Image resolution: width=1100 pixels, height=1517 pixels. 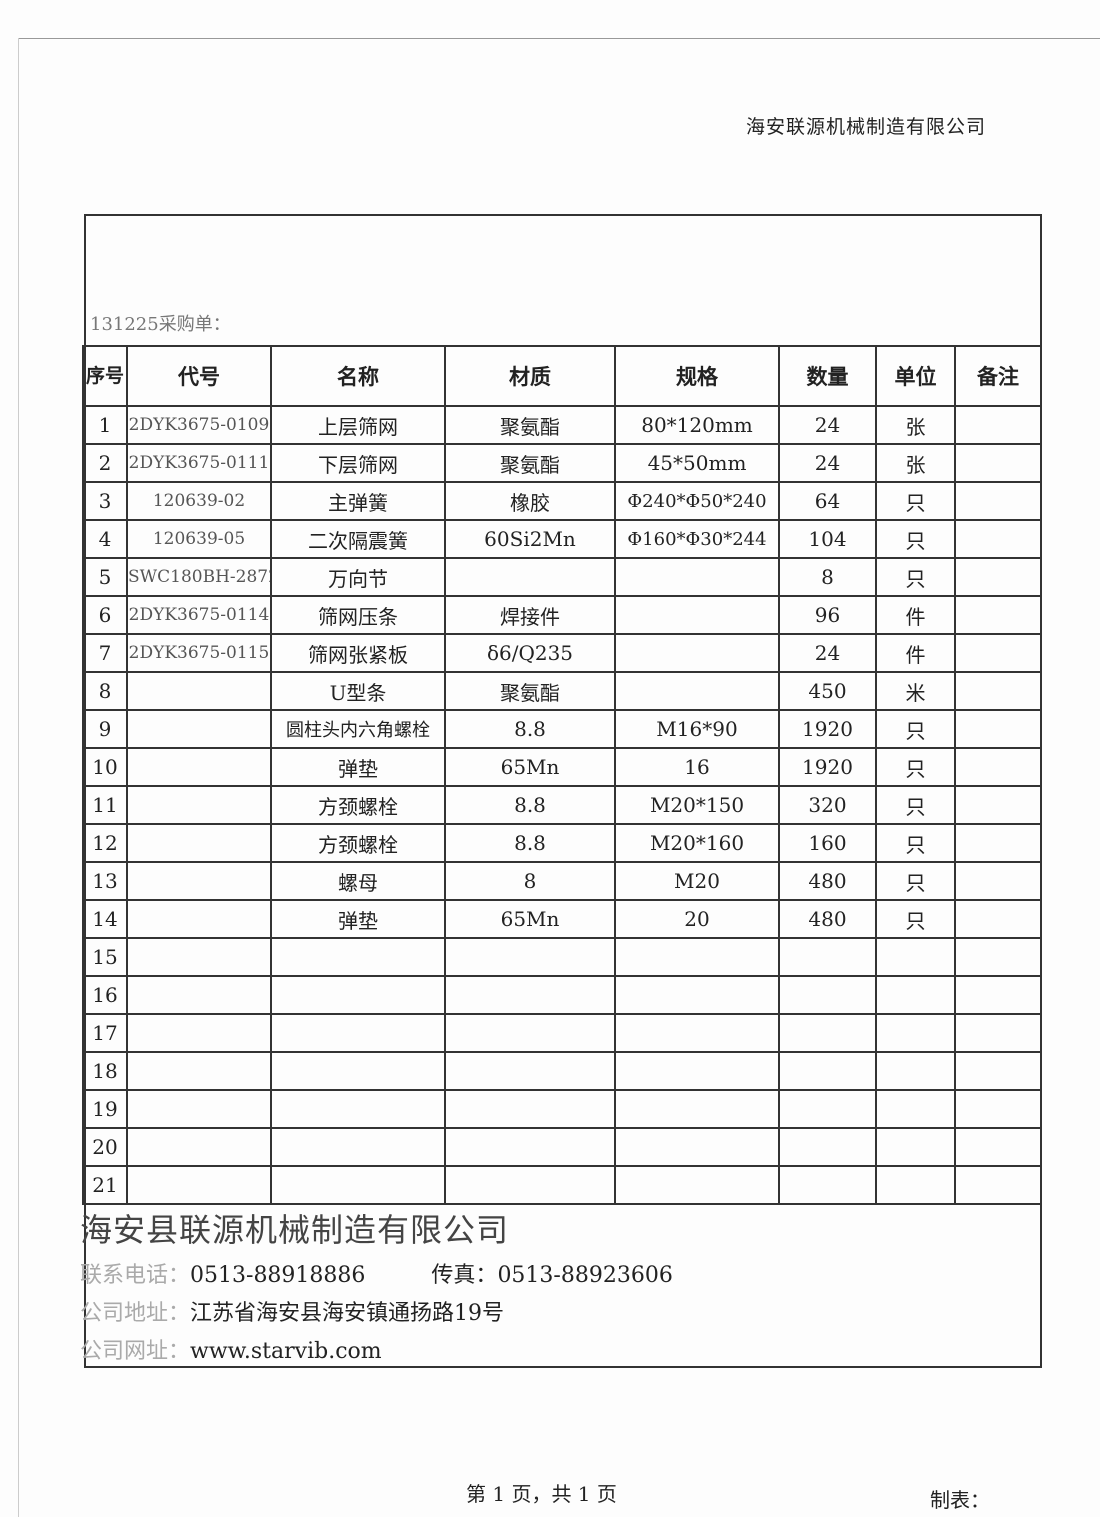 What do you see at coordinates (960, 1500) in the screenshot?
I see `maker-label: 制表：` at bounding box center [960, 1500].